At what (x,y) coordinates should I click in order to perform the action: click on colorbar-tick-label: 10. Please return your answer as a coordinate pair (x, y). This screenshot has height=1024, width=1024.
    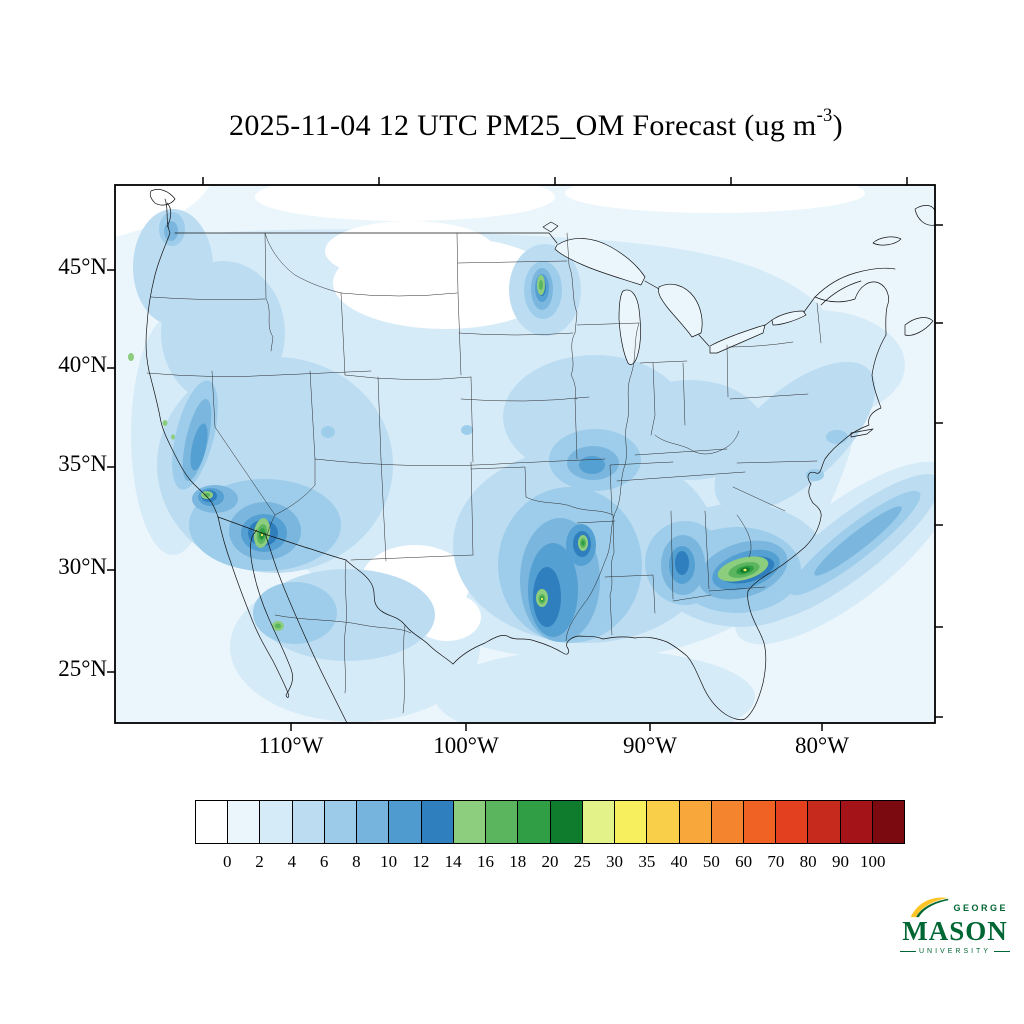
    Looking at the image, I should click on (389, 861).